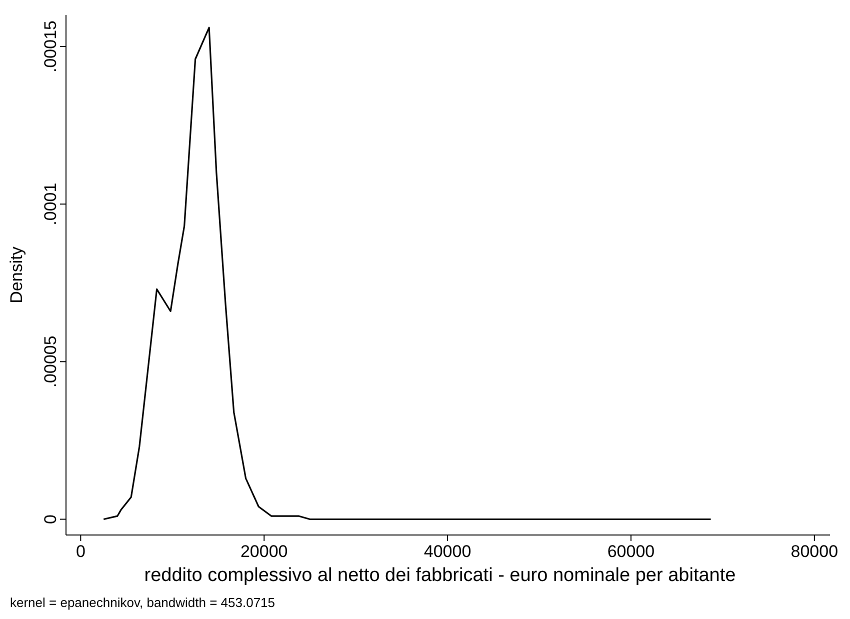 The width and height of the screenshot is (850, 619). What do you see at coordinates (50, 362) in the screenshot?
I see `y-tick-label: .00005` at bounding box center [50, 362].